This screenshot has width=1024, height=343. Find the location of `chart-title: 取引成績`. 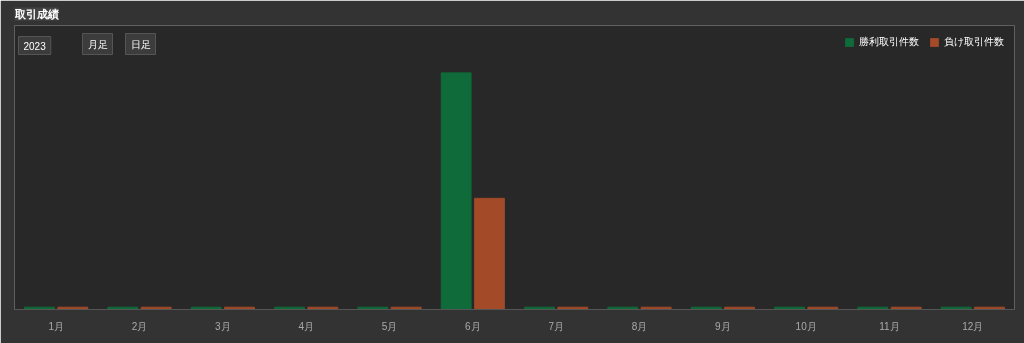

chart-title: 取引成績 is located at coordinates (36, 14).